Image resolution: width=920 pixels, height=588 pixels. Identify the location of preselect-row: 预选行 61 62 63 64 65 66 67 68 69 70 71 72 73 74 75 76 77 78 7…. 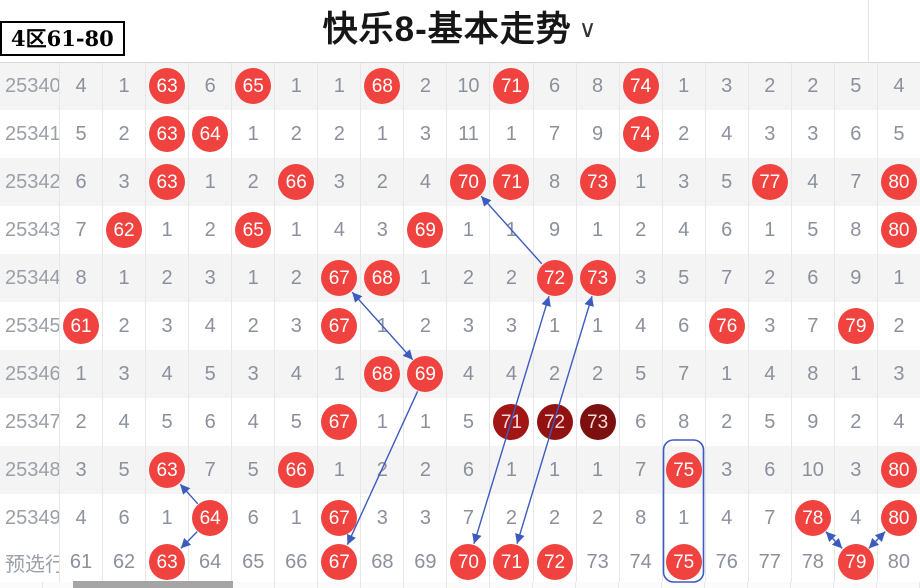
(460, 562).